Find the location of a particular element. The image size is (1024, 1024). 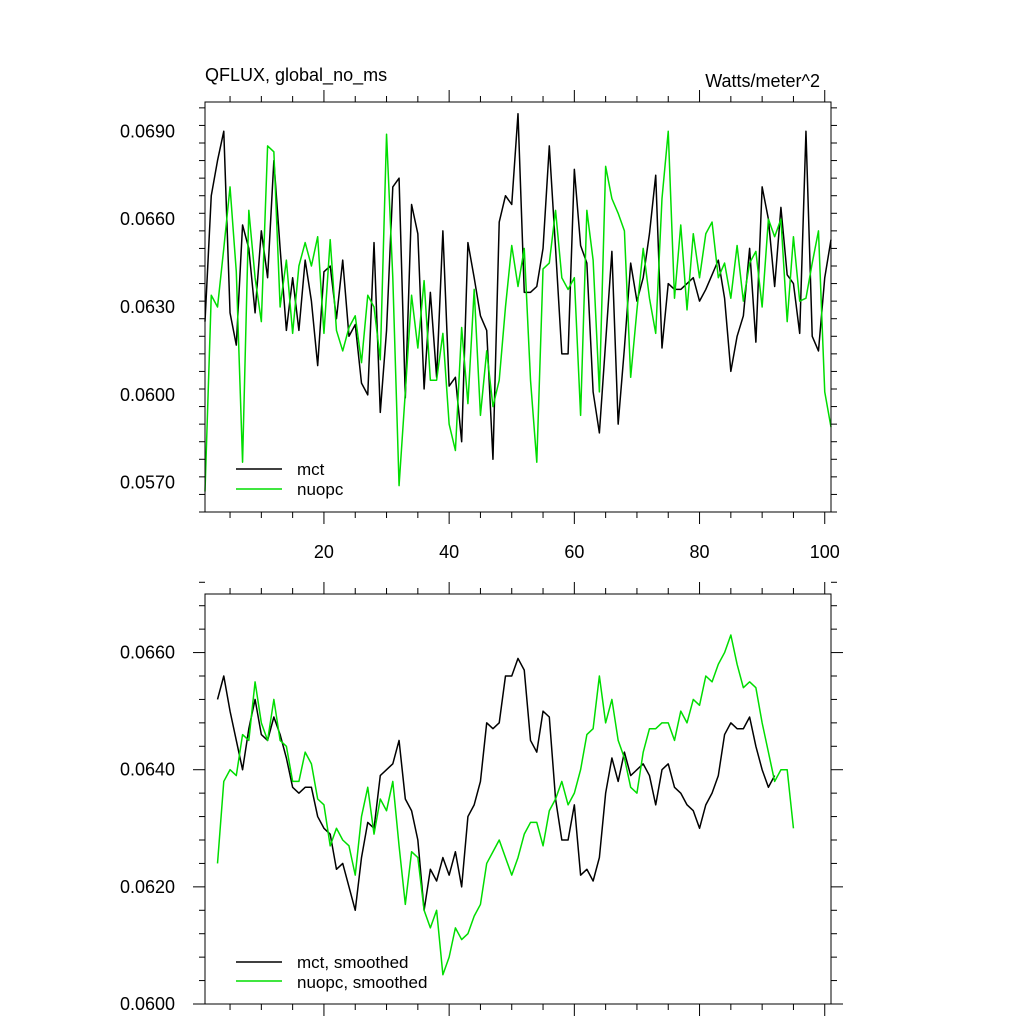

units-label: Watts/meter^2 is located at coordinates (762, 81).